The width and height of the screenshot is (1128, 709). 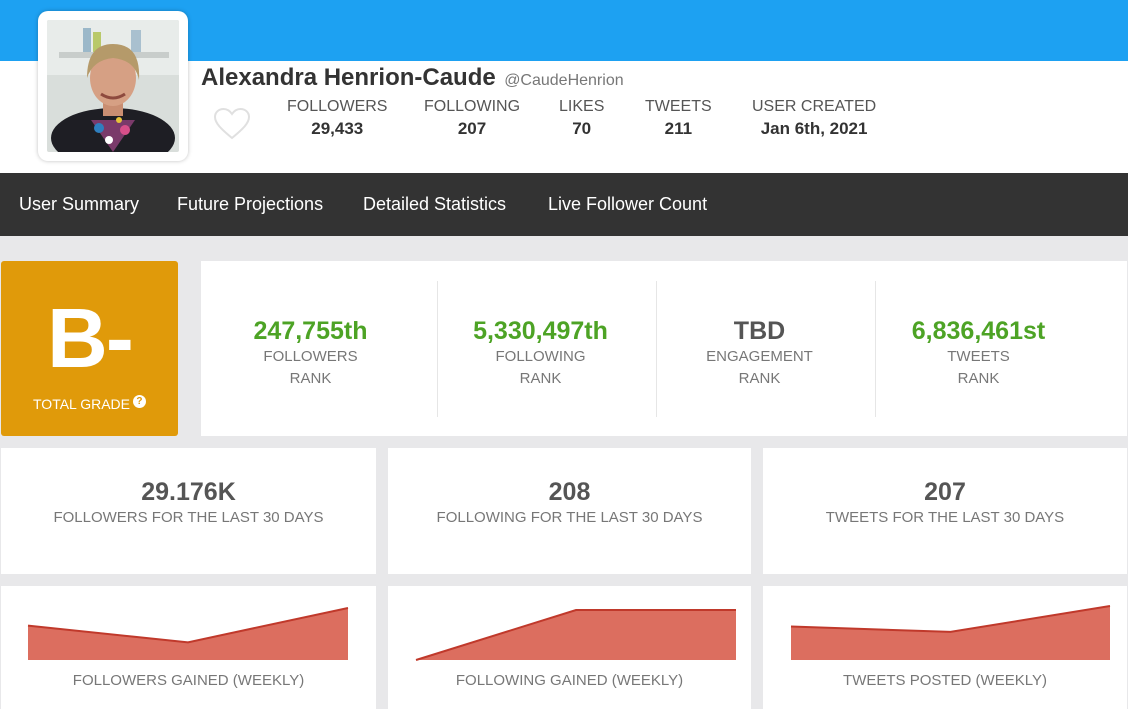 What do you see at coordinates (310, 331) in the screenshot?
I see `rank-value: 247,755th` at bounding box center [310, 331].